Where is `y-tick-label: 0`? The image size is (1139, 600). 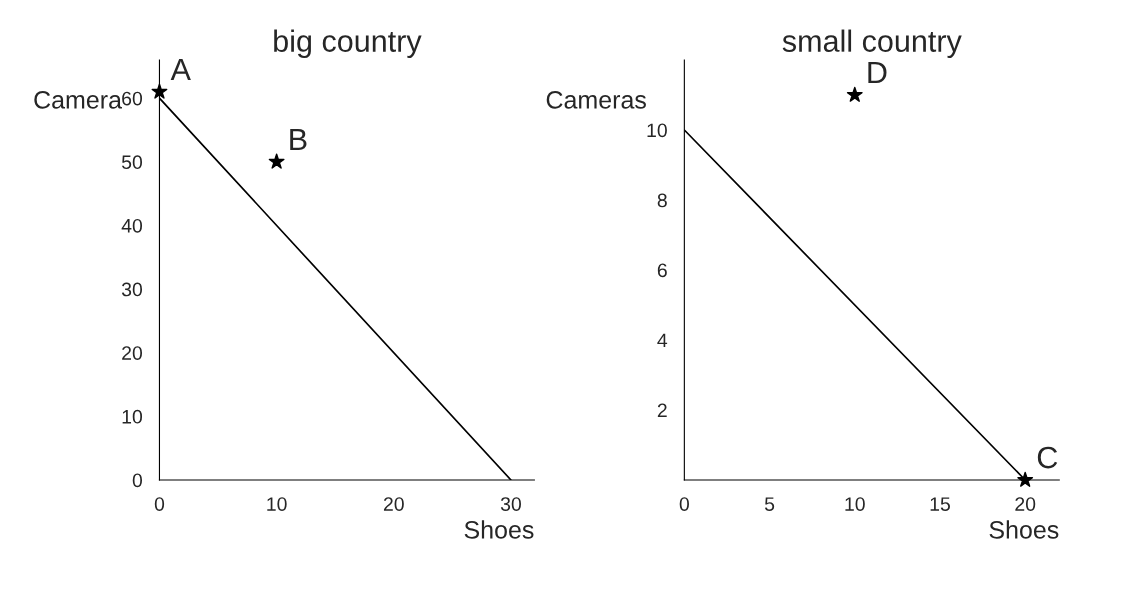 y-tick-label: 0 is located at coordinates (137, 480).